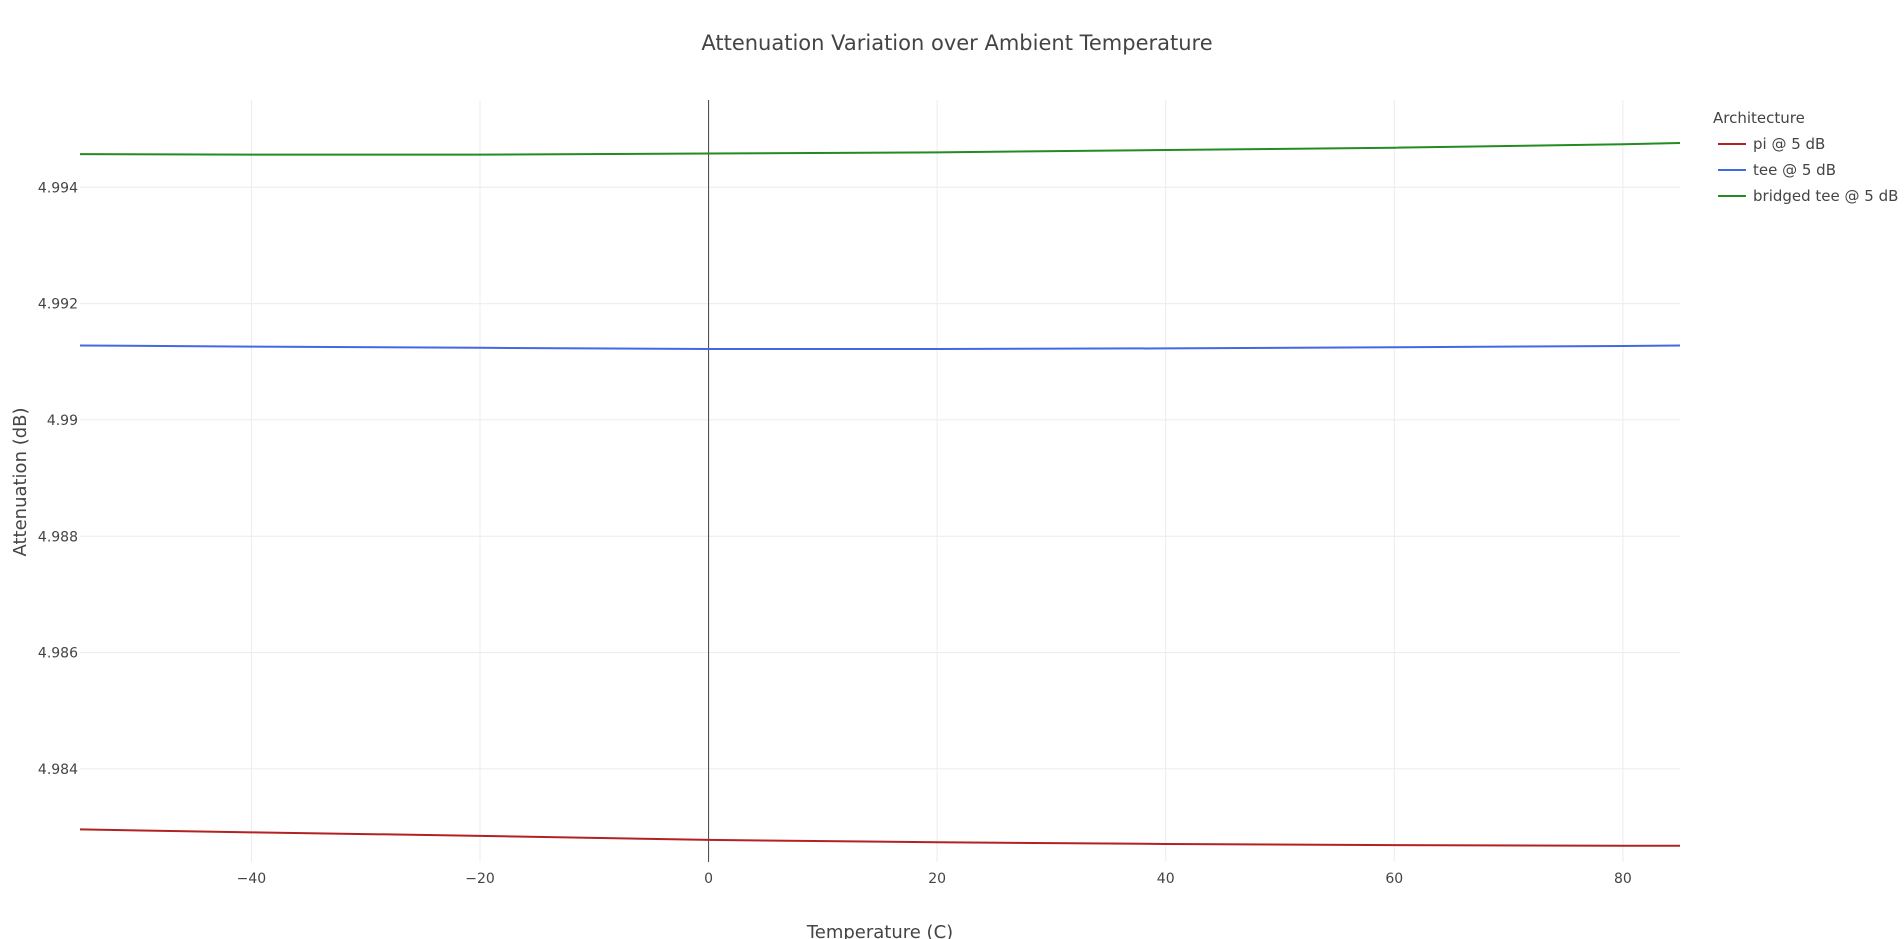 The height and width of the screenshot is (939, 1904). I want to click on legend-label-0: pi @ 5 dB, so click(1789, 144).